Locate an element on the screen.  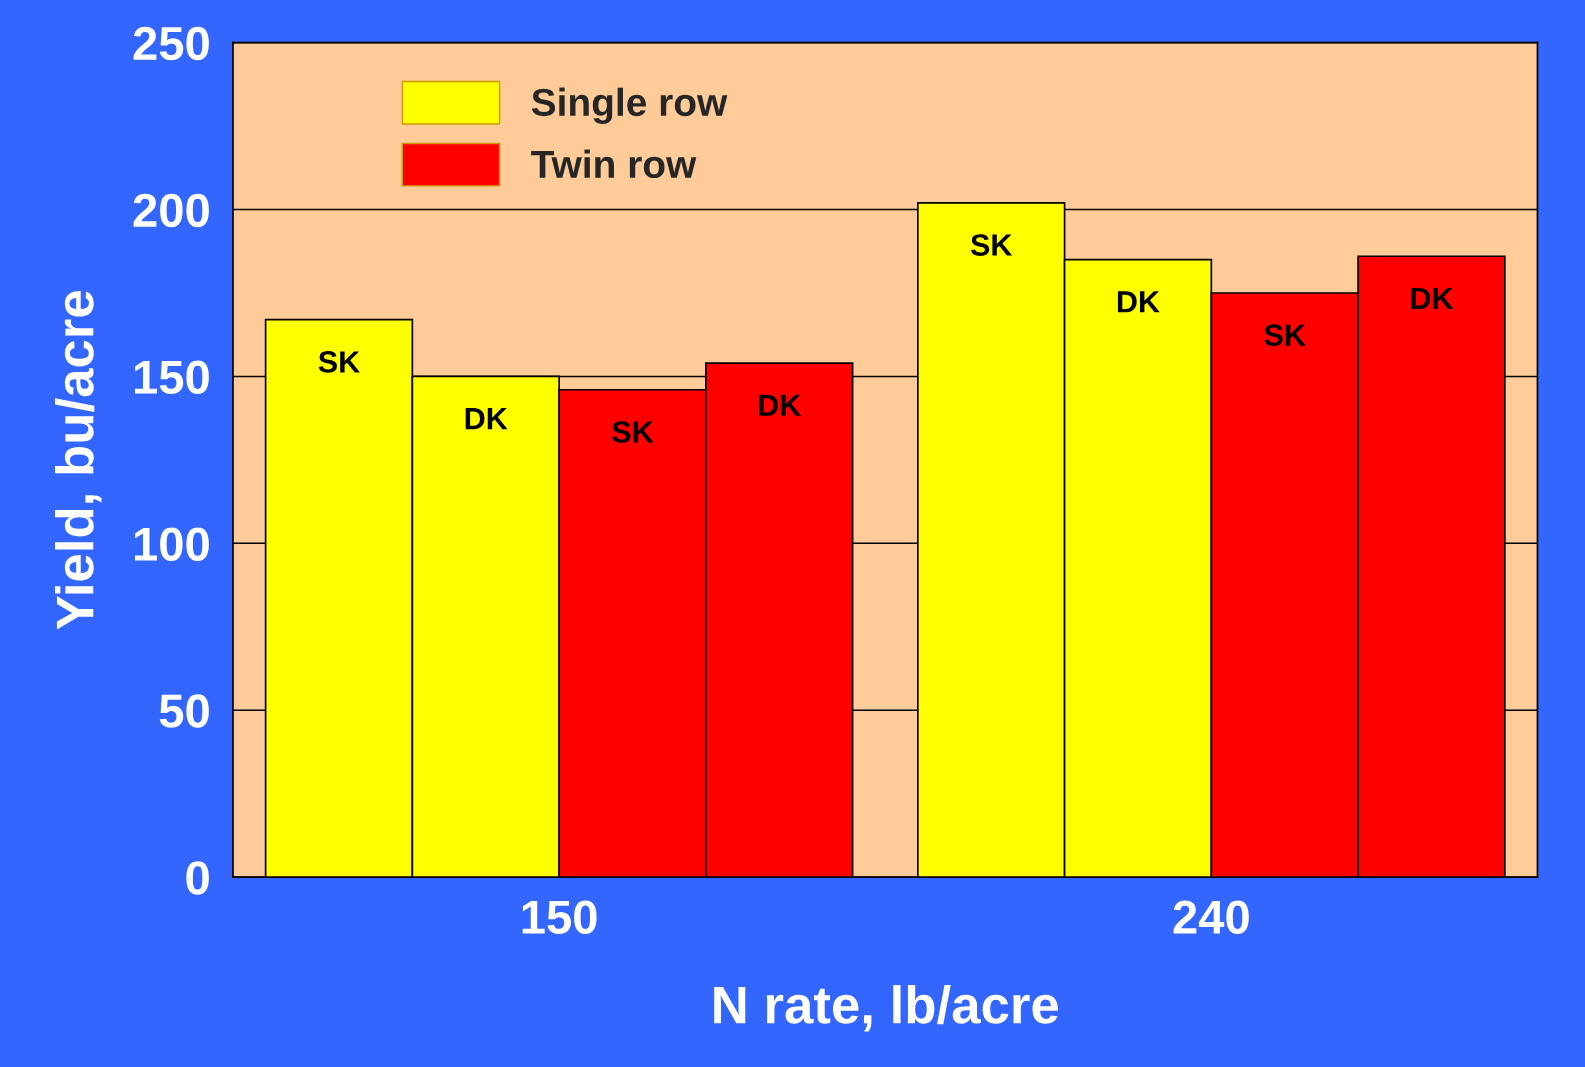
y-tick-label: 0 is located at coordinates (197, 878).